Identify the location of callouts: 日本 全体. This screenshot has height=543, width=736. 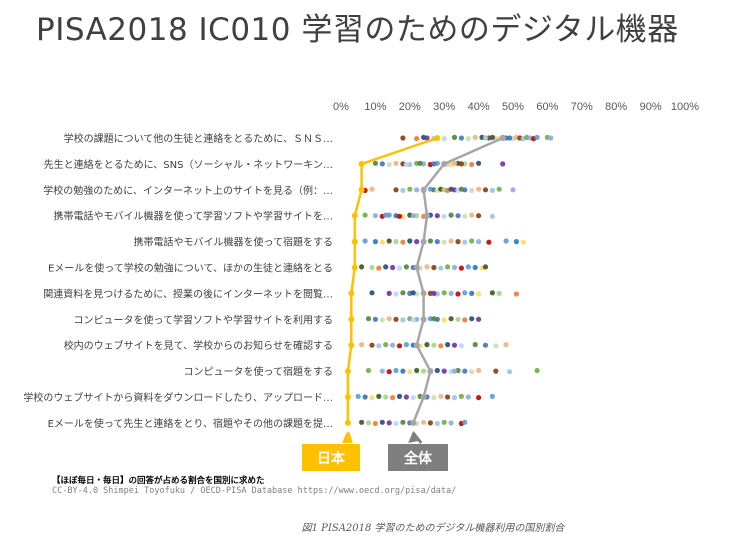
(375, 450).